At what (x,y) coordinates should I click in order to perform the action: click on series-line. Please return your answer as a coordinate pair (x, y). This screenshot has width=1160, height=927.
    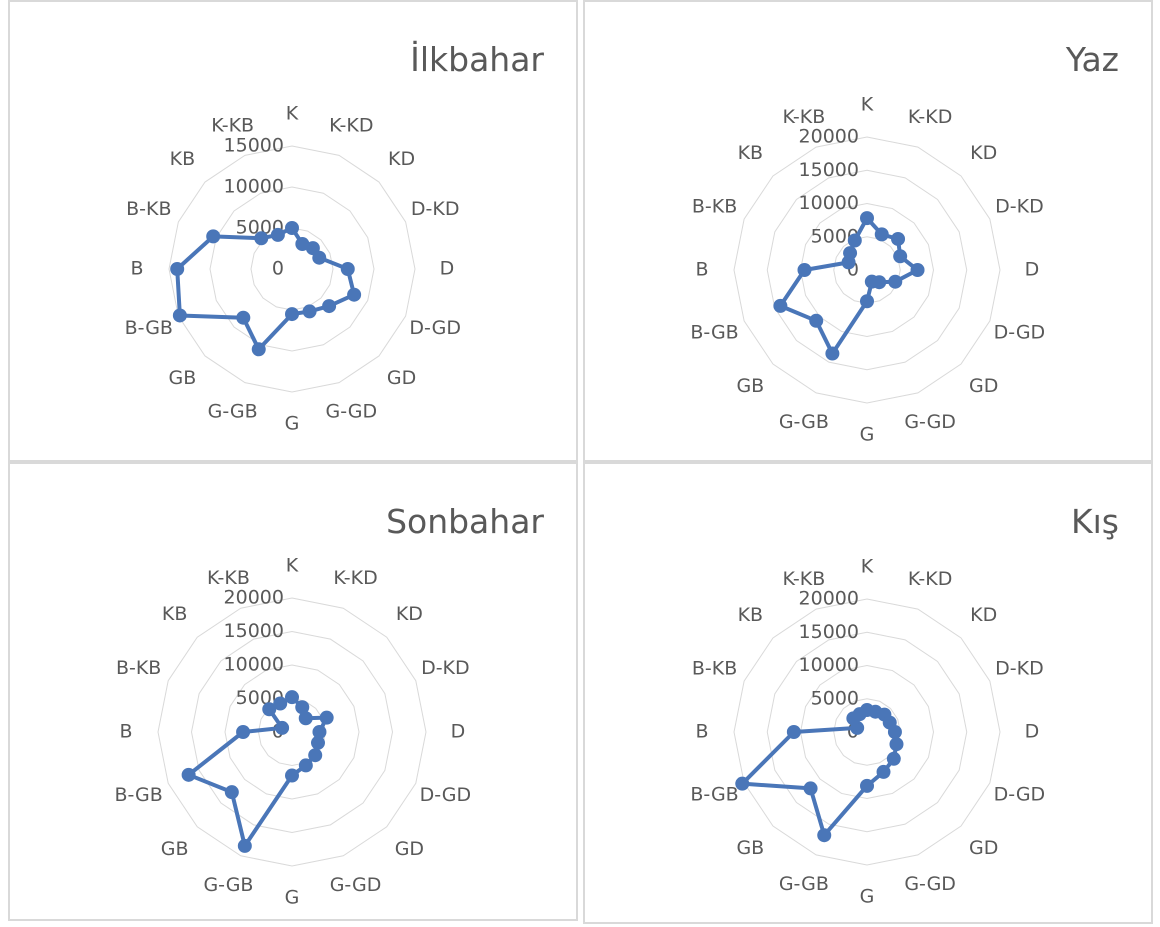
    Looking at the image, I should click on (819, 773).